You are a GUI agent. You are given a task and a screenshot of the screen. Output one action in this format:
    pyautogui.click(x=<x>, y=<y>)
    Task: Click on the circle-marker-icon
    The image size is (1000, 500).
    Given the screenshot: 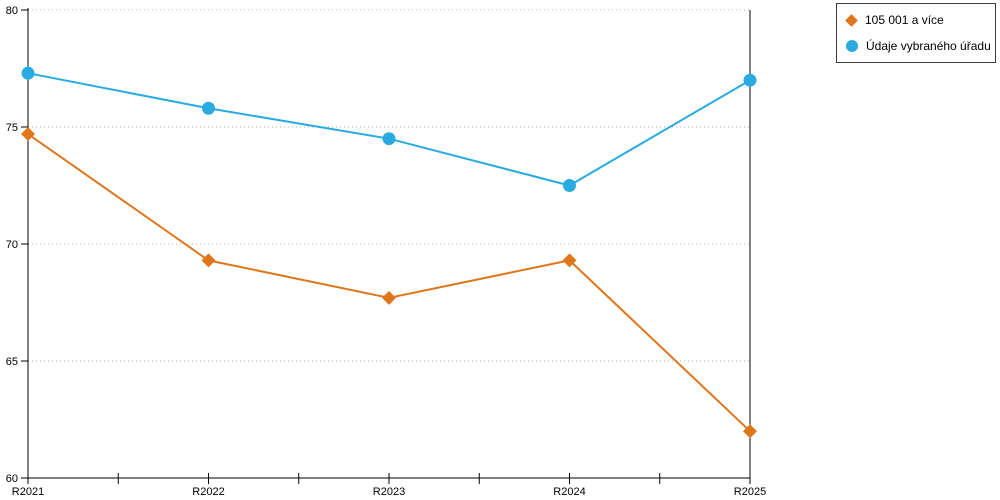 What is the action you would take?
    pyautogui.click(x=852, y=46)
    